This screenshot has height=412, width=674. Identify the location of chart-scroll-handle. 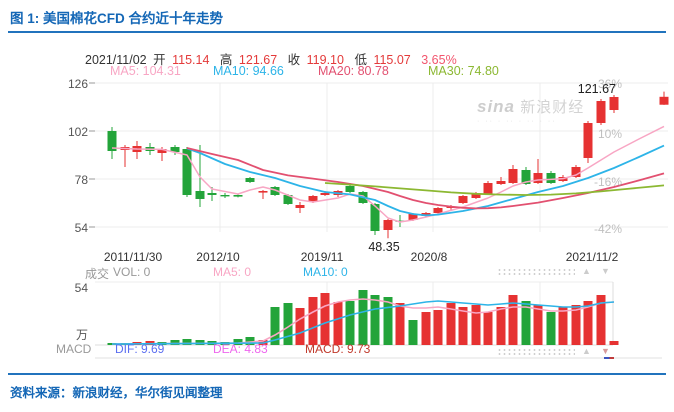
(536, 272).